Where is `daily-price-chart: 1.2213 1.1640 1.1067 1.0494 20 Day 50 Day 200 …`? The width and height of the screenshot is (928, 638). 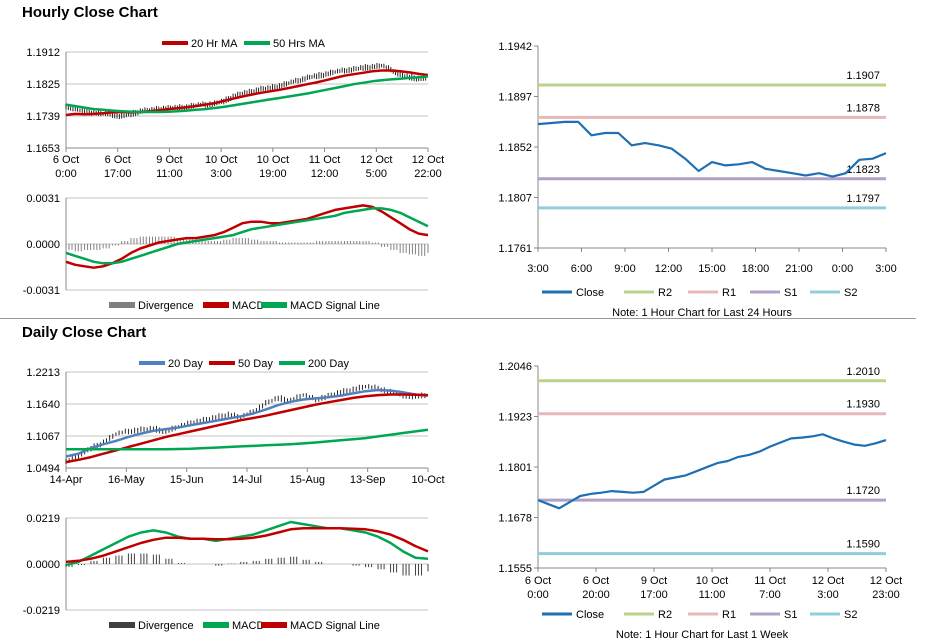
daily-price-chart: 1.2213 1.1640 1.1067 1.0494 20 Day 50 Day 200 … is located at coordinates (235, 422).